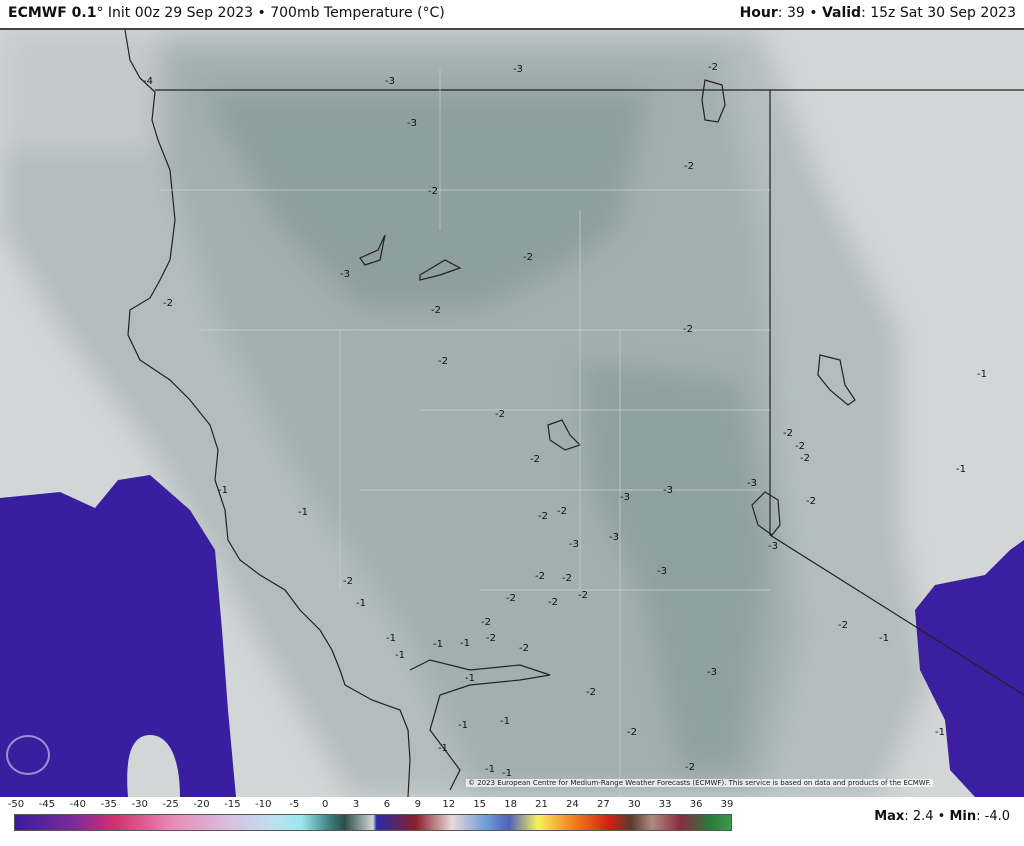 The width and height of the screenshot is (1024, 846). Describe the element at coordinates (963, 816) in the screenshot. I see `min-label: Min` at that location.